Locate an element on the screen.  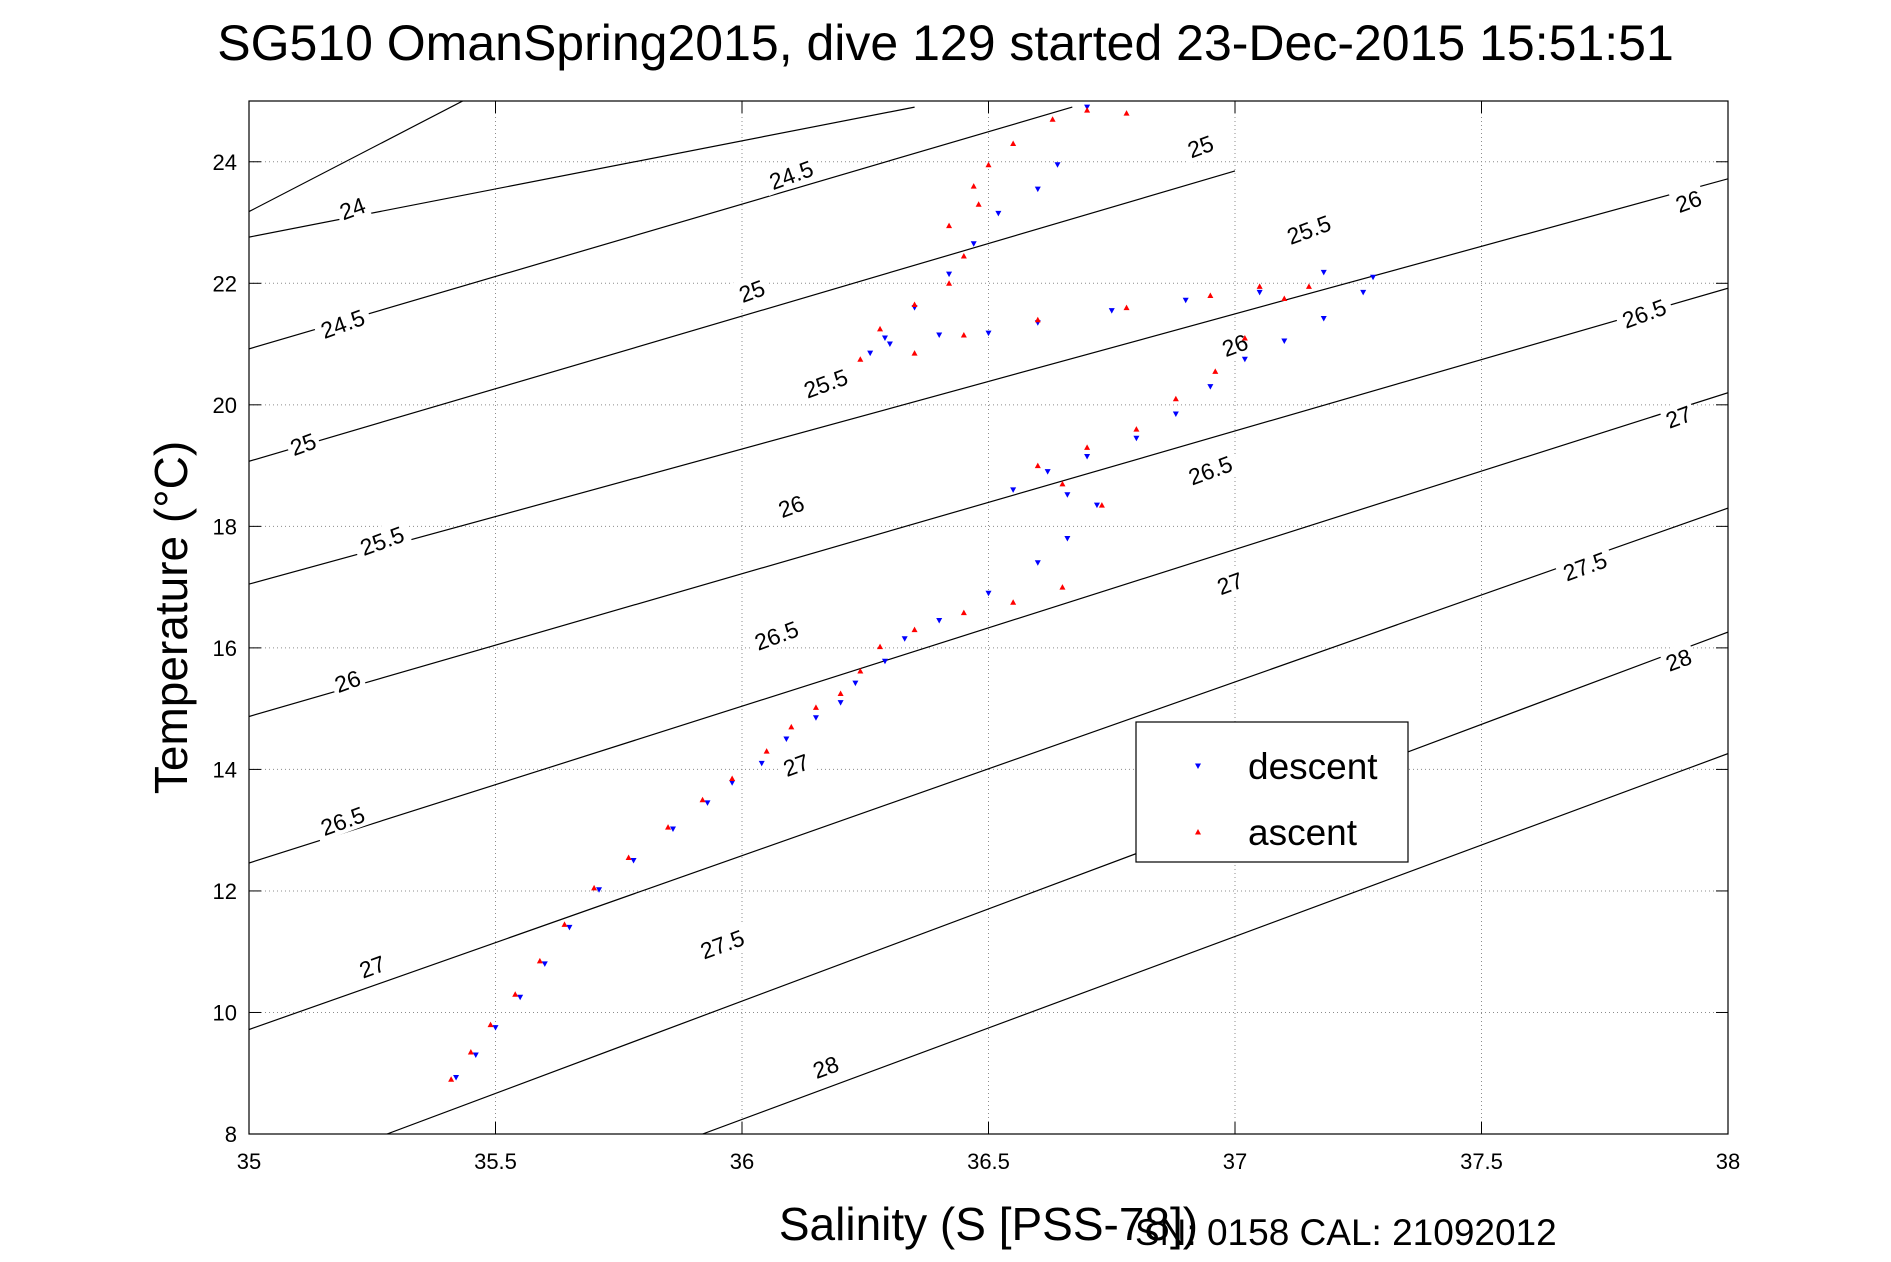
isopycnal-line is located at coordinates (661, 228).